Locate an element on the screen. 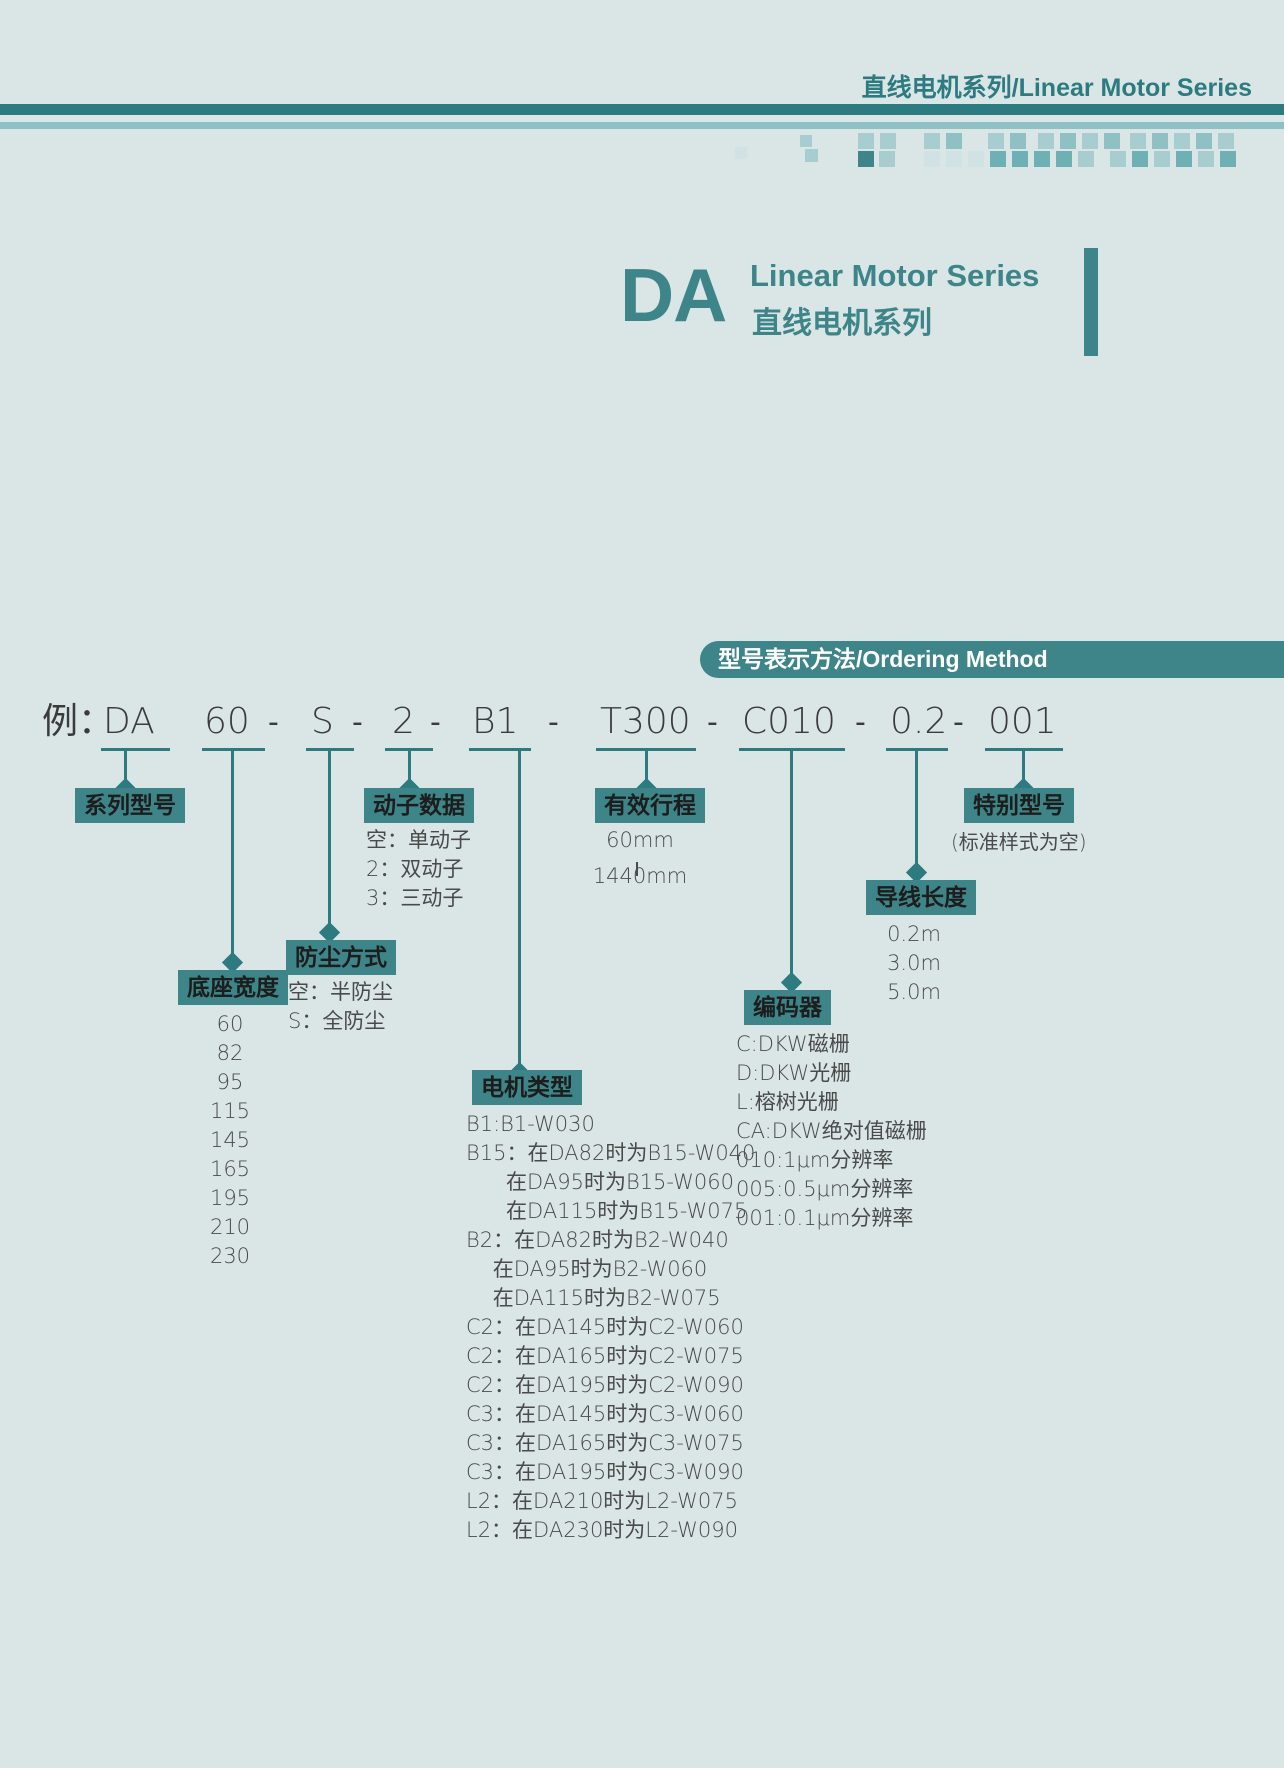 This screenshot has width=1284, height=1768. segment-motor-type: B1 is located at coordinates (495, 721).